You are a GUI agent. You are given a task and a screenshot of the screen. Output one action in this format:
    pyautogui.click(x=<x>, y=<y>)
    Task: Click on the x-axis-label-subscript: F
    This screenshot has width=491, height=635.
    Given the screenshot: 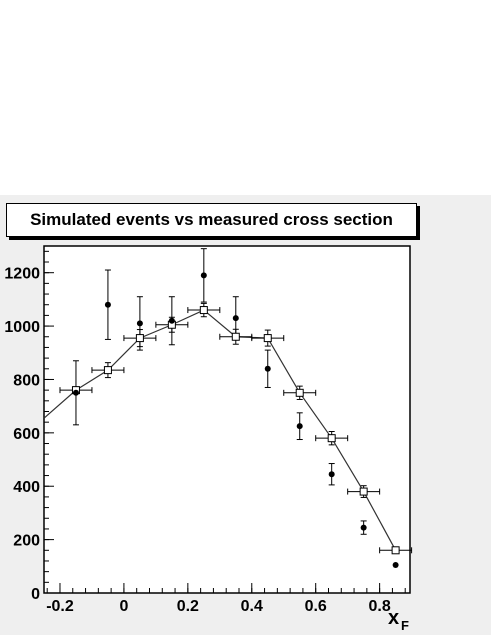 What is the action you would take?
    pyautogui.click(x=405, y=625)
    